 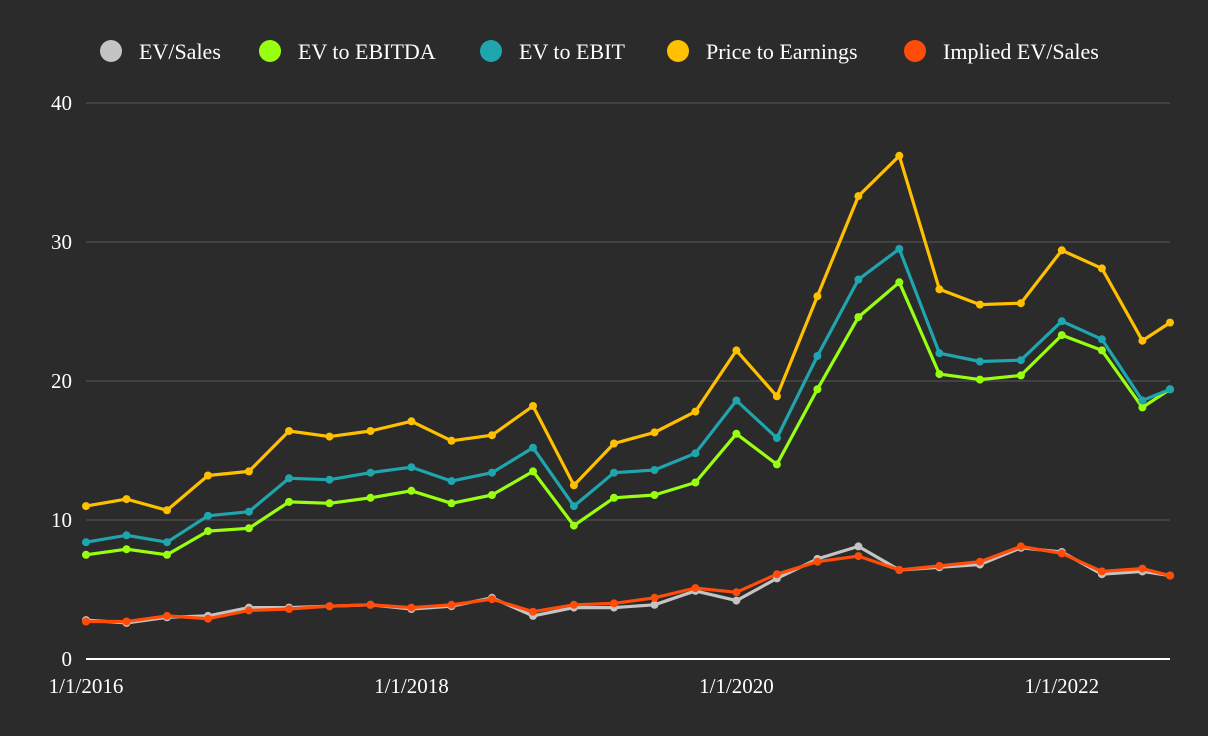 I want to click on legend-item-implied-ev-sales: Implied EV/Sales, so click(x=1001, y=51).